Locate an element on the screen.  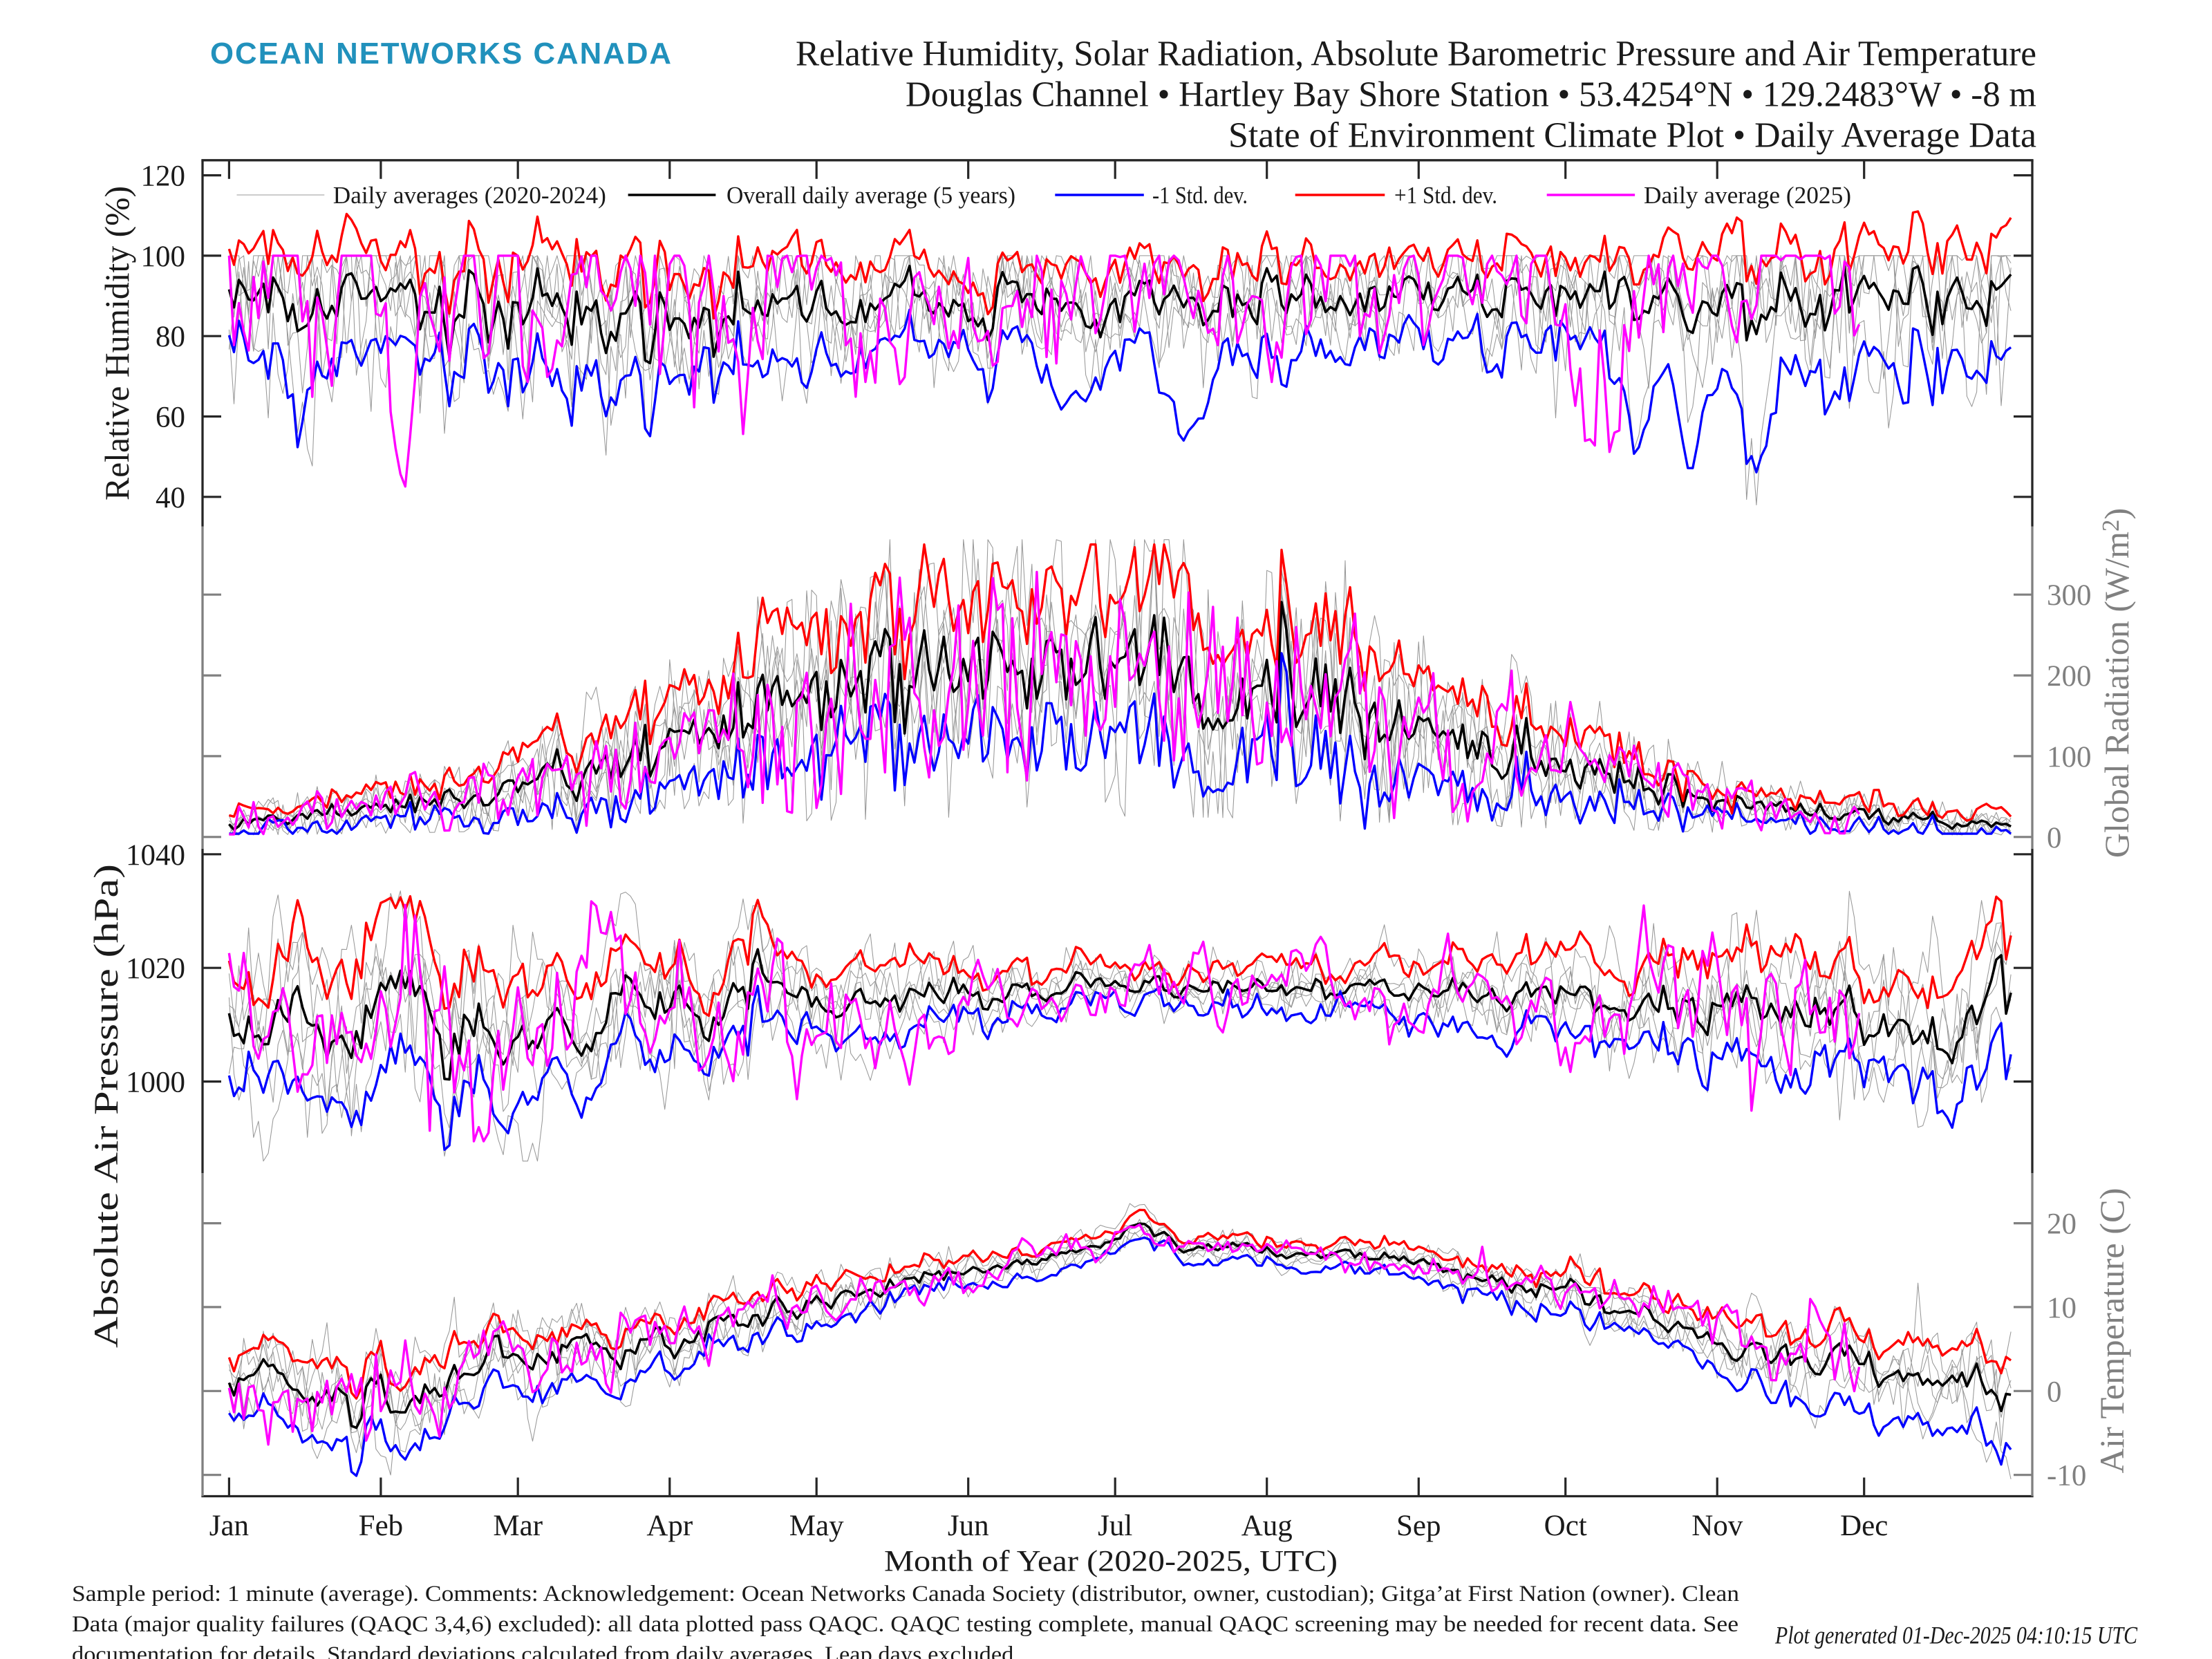
svg-text: 80 is located at coordinates (170, 337).